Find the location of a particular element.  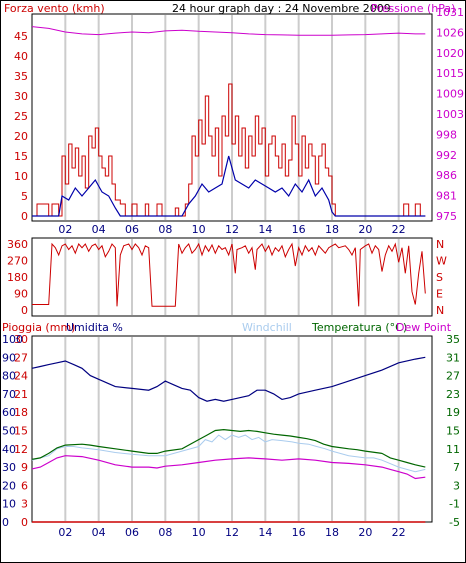

rain-tick-label: 18 is located at coordinates (21, 412).